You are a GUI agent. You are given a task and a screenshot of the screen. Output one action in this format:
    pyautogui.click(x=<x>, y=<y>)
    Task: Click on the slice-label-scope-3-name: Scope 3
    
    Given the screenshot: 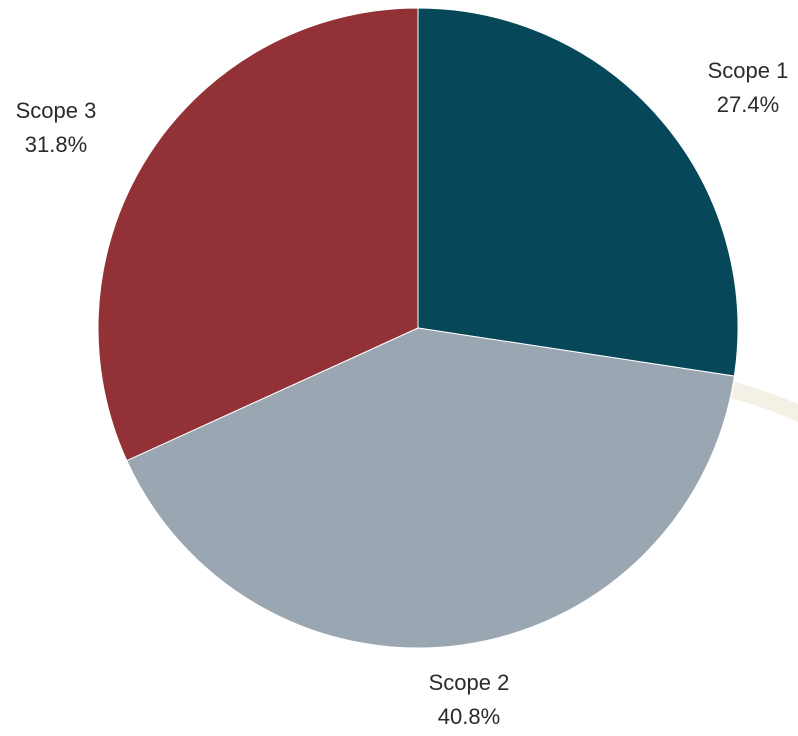 What is the action you would take?
    pyautogui.click(x=56, y=110)
    